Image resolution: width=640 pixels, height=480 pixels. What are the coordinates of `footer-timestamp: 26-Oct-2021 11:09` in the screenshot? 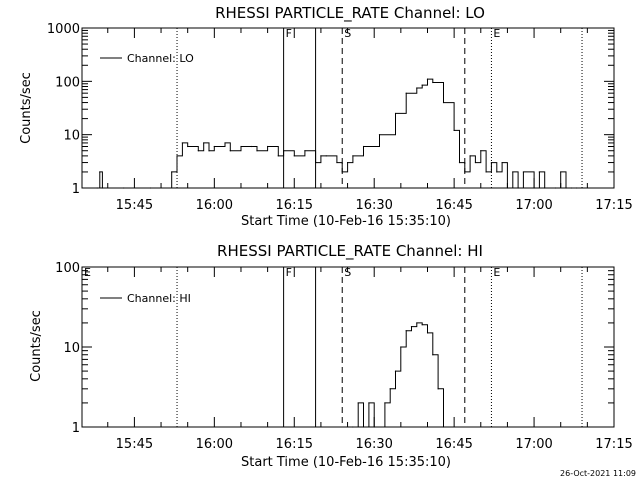 It's located at (598, 473).